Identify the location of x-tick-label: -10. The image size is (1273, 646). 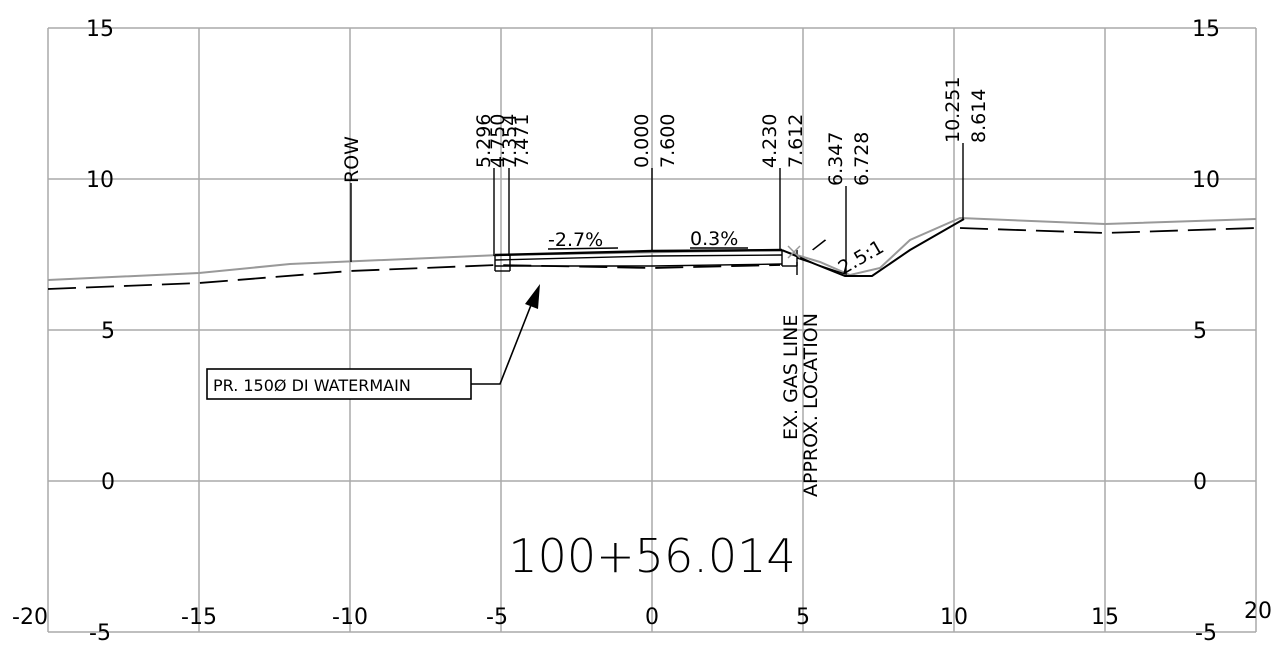
(350, 617).